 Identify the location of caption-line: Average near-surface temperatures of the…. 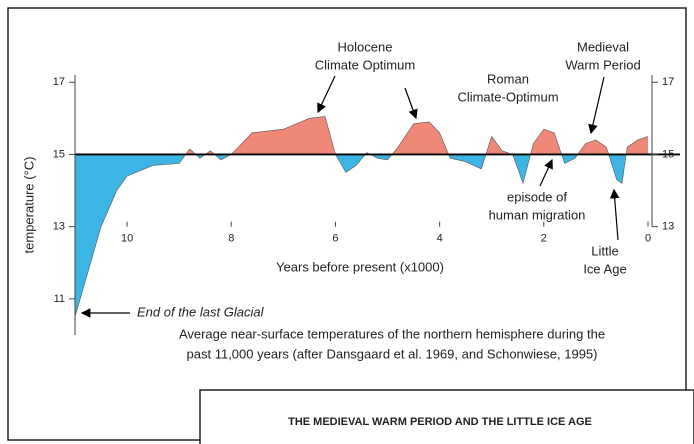
(392, 333).